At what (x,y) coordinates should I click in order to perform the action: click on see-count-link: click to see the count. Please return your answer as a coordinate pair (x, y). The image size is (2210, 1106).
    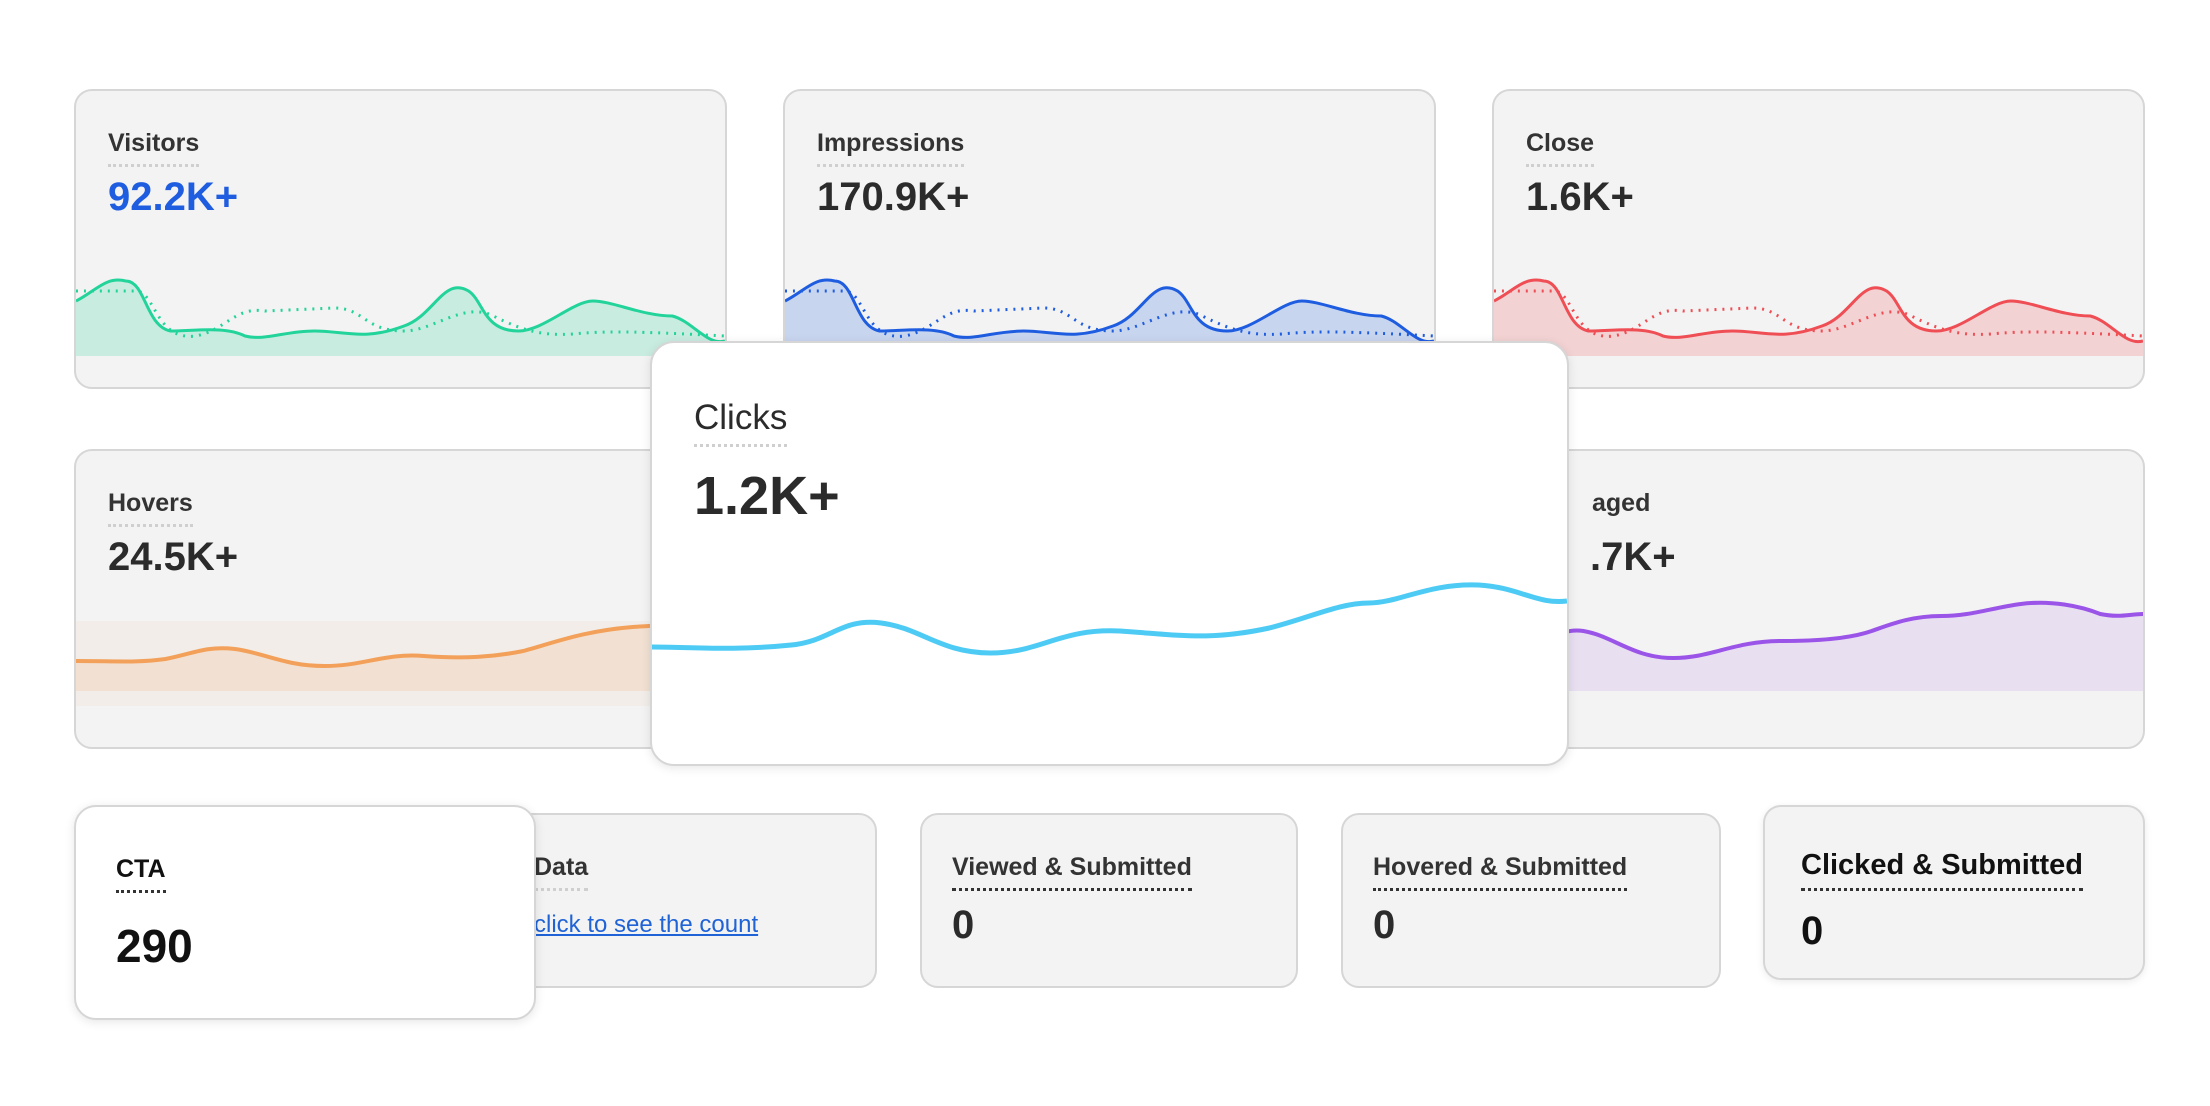
    Looking at the image, I should click on (646, 924).